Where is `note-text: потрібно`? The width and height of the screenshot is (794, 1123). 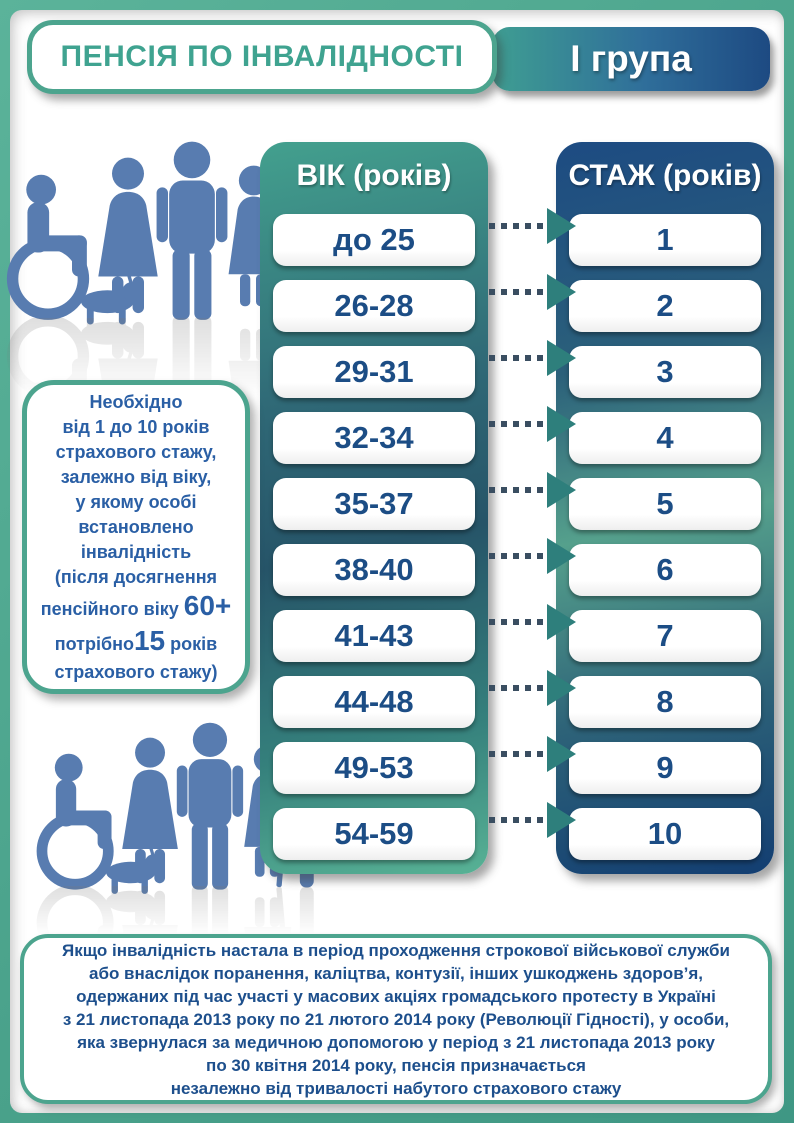 note-text: потрібно is located at coordinates (94, 643).